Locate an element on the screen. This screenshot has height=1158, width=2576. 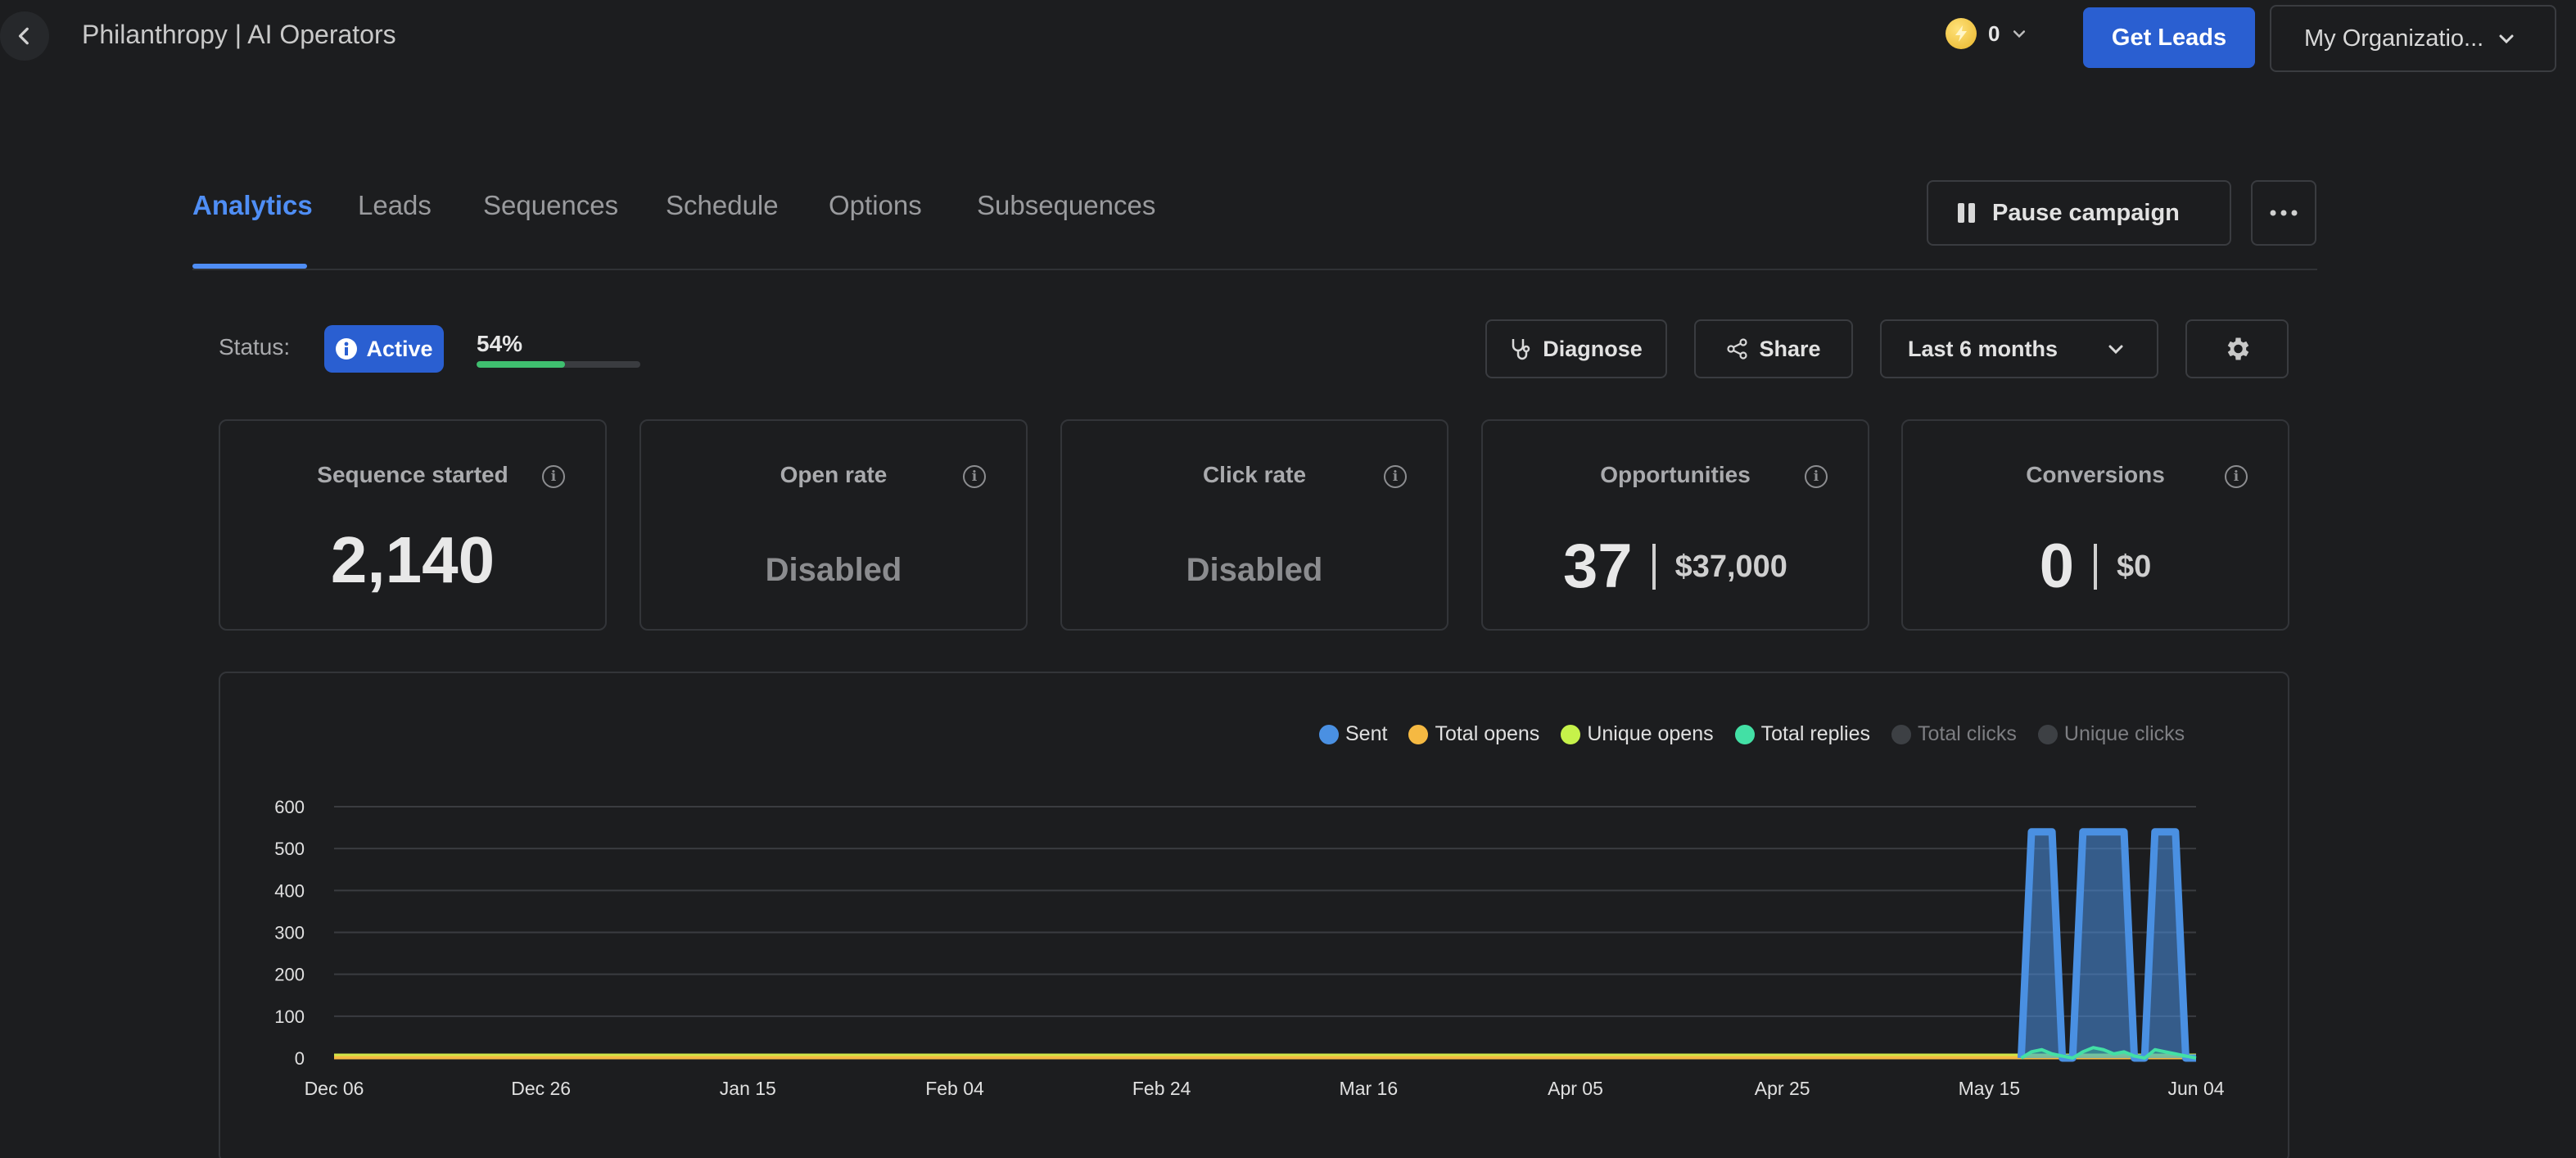
gear-icon is located at coordinates (2238, 348).